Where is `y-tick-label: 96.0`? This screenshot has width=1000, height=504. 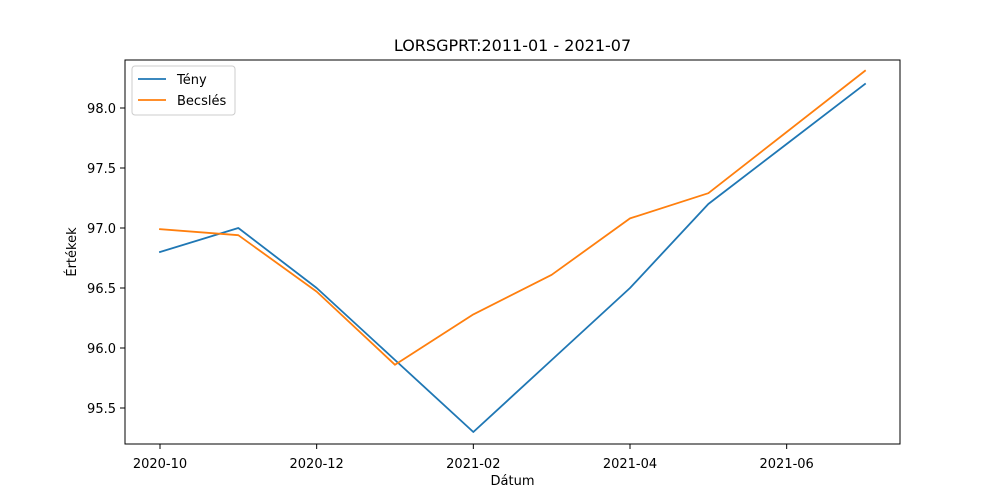 y-tick-label: 96.0 is located at coordinates (101, 349).